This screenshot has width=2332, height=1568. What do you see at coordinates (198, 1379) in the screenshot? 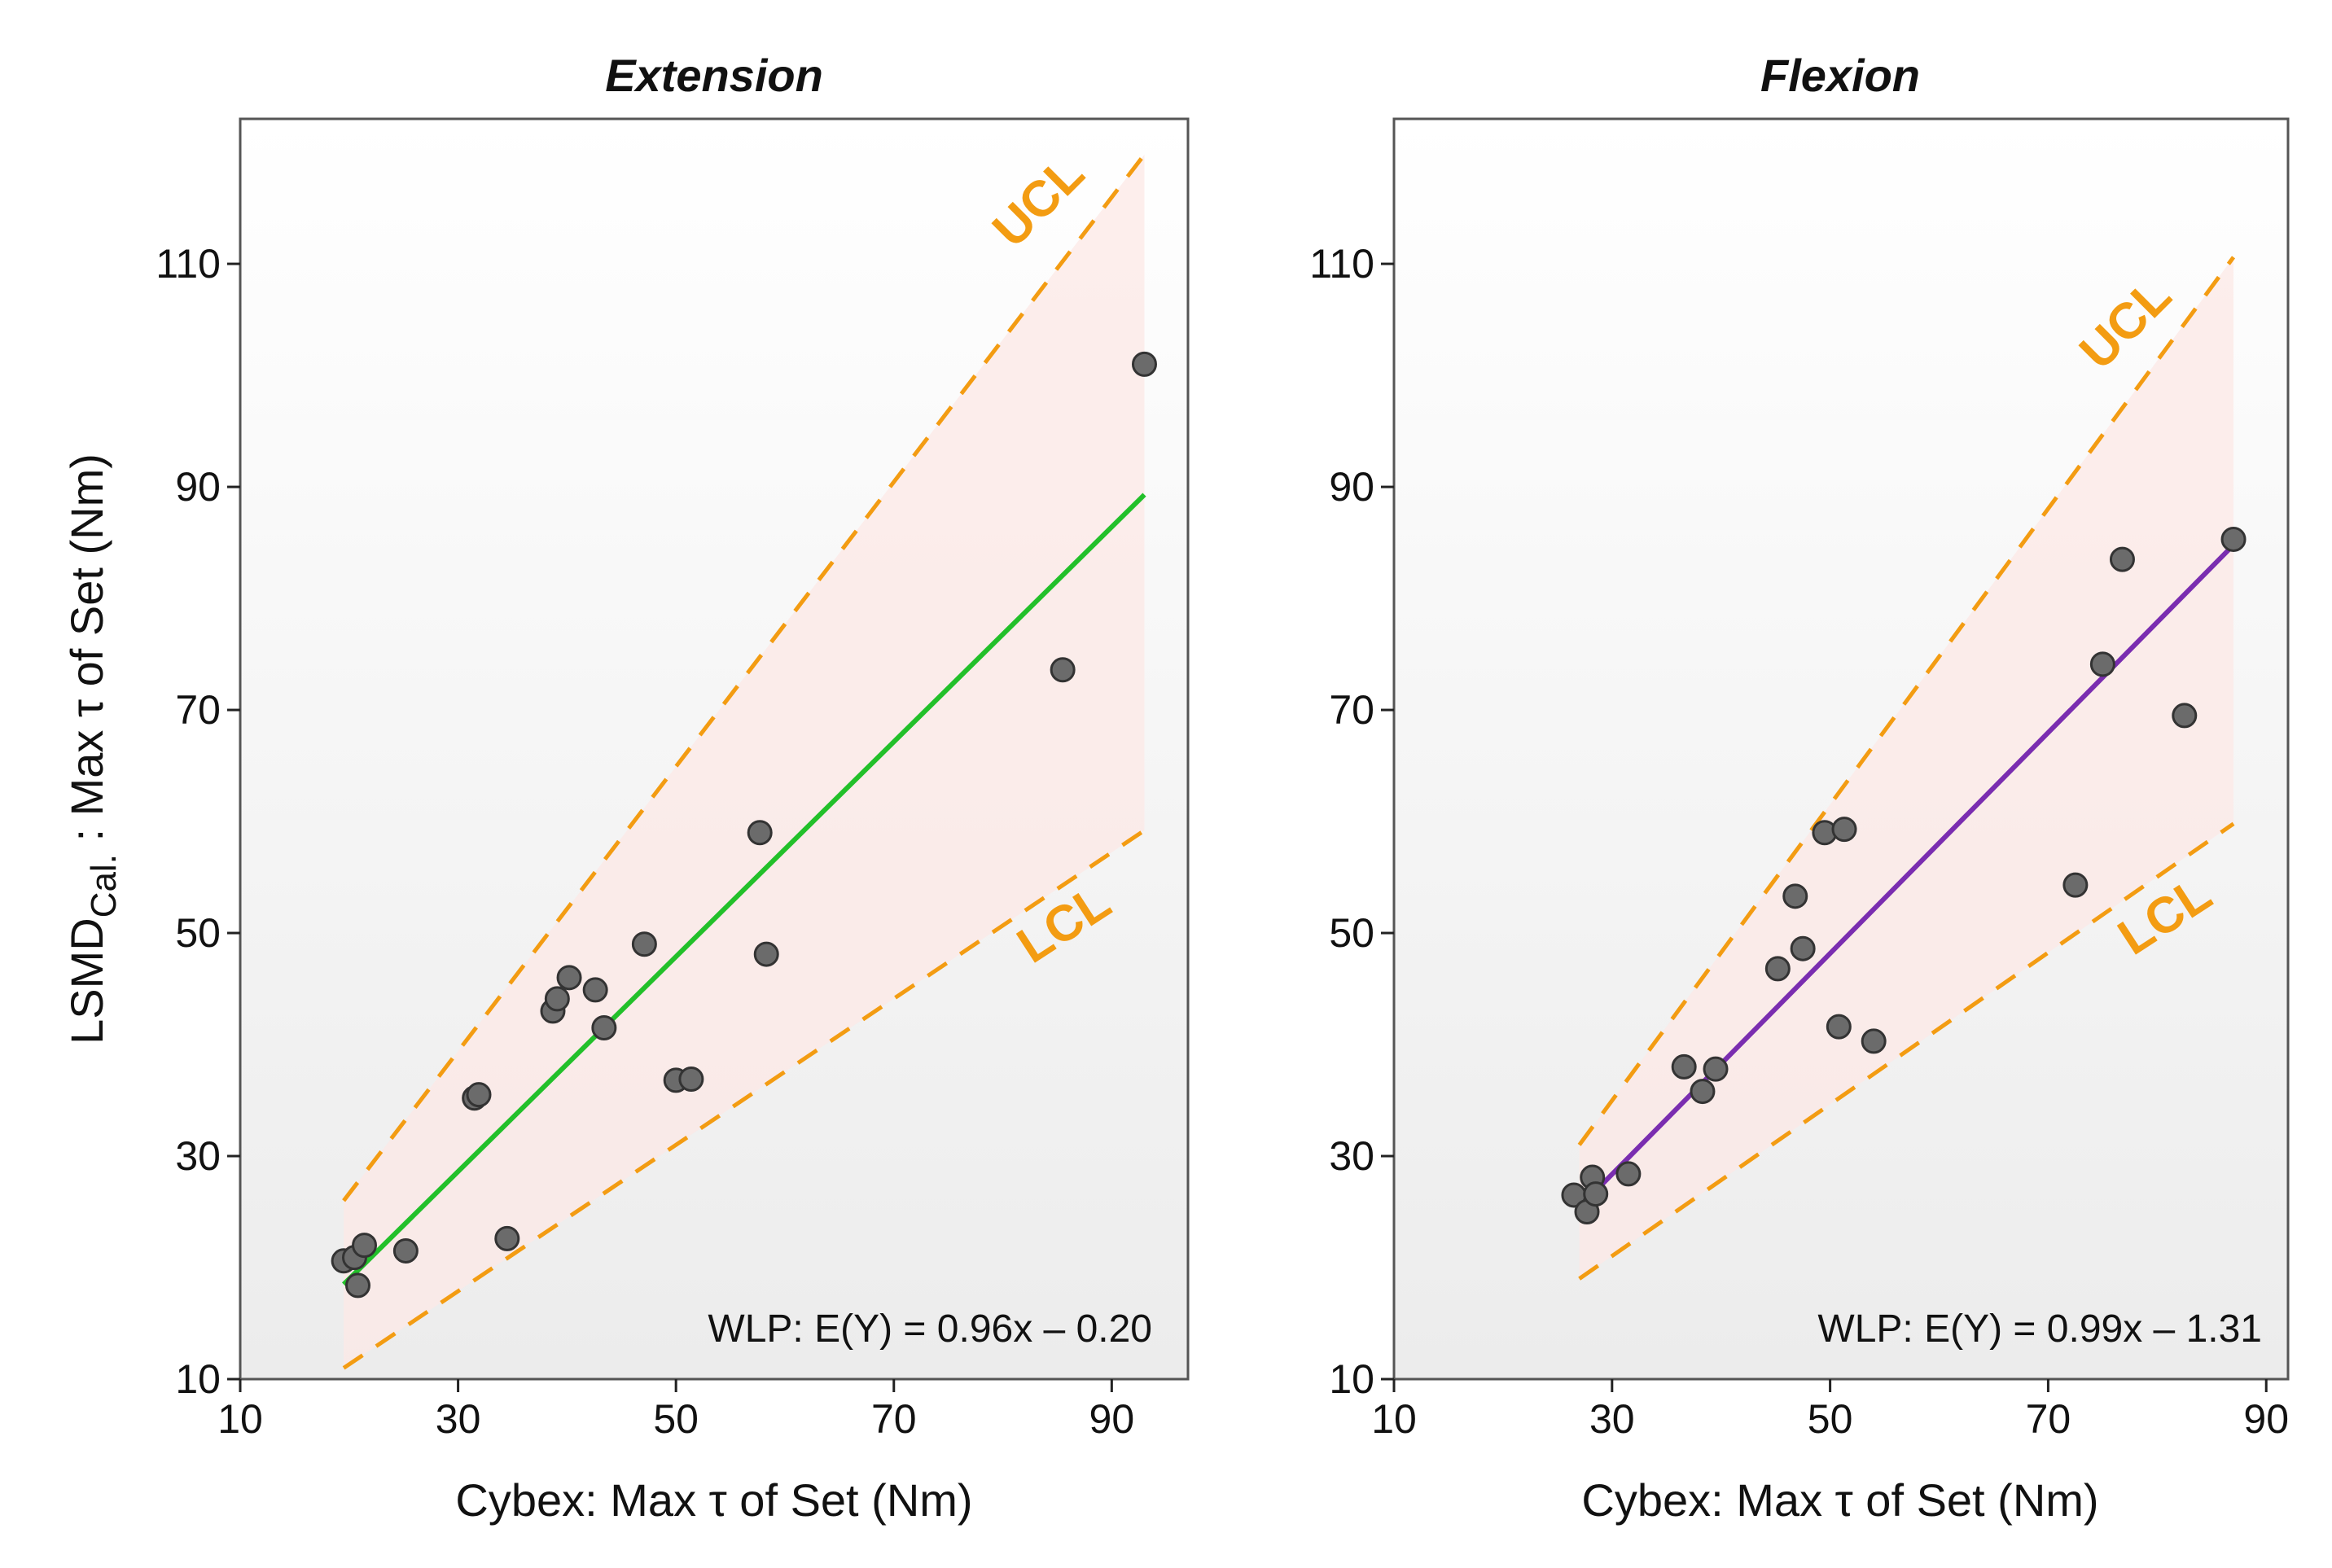
I see `extension-y-tick-label: 10` at bounding box center [198, 1379].